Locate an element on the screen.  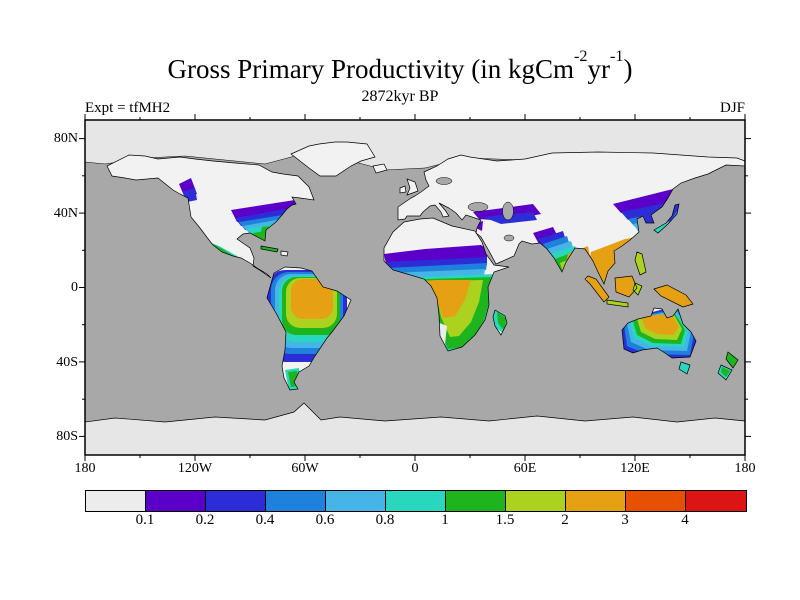
title-superscript-1: -2 is located at coordinates (581, 55).